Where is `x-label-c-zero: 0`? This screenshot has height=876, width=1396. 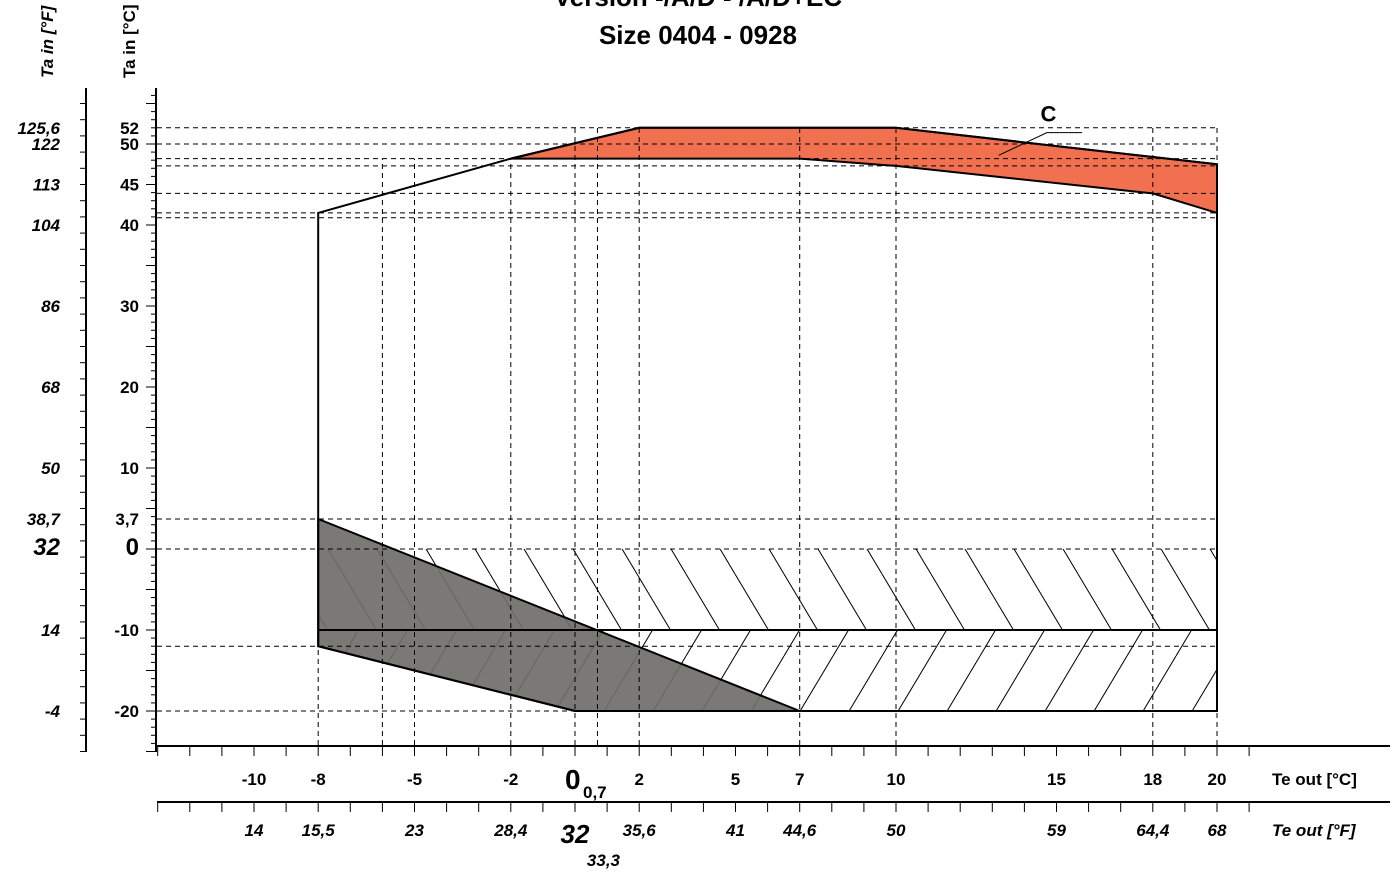
x-label-c-zero: 0 is located at coordinates (573, 779).